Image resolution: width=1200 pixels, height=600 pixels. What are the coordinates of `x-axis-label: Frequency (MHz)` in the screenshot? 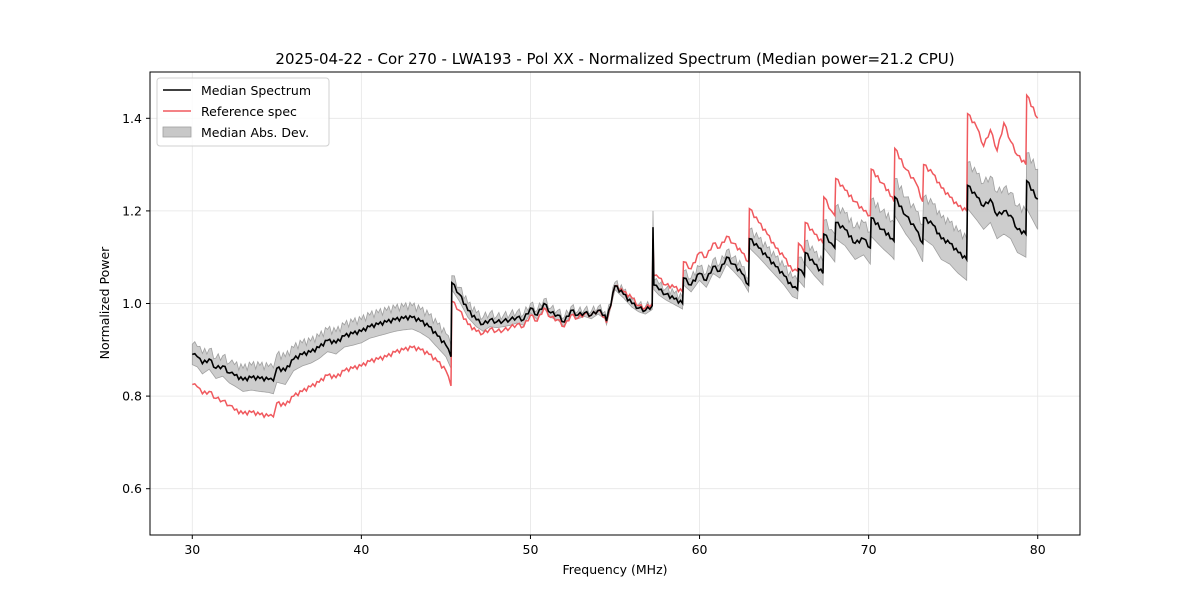 It's located at (614, 569).